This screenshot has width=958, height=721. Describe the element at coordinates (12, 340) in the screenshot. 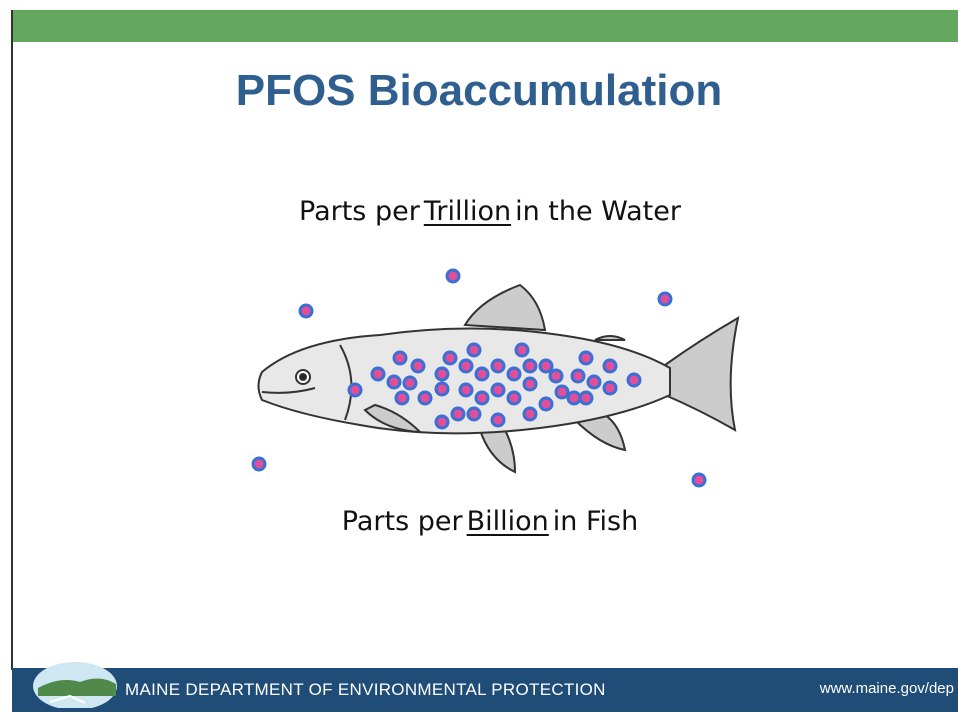

I see `left-border` at that location.